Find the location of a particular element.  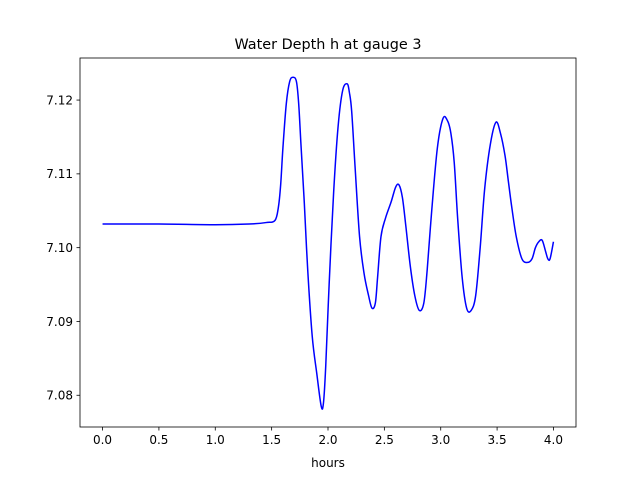

y-axis: 7.08 7.09 7.10 7.11 7.12 is located at coordinates (63, 248).